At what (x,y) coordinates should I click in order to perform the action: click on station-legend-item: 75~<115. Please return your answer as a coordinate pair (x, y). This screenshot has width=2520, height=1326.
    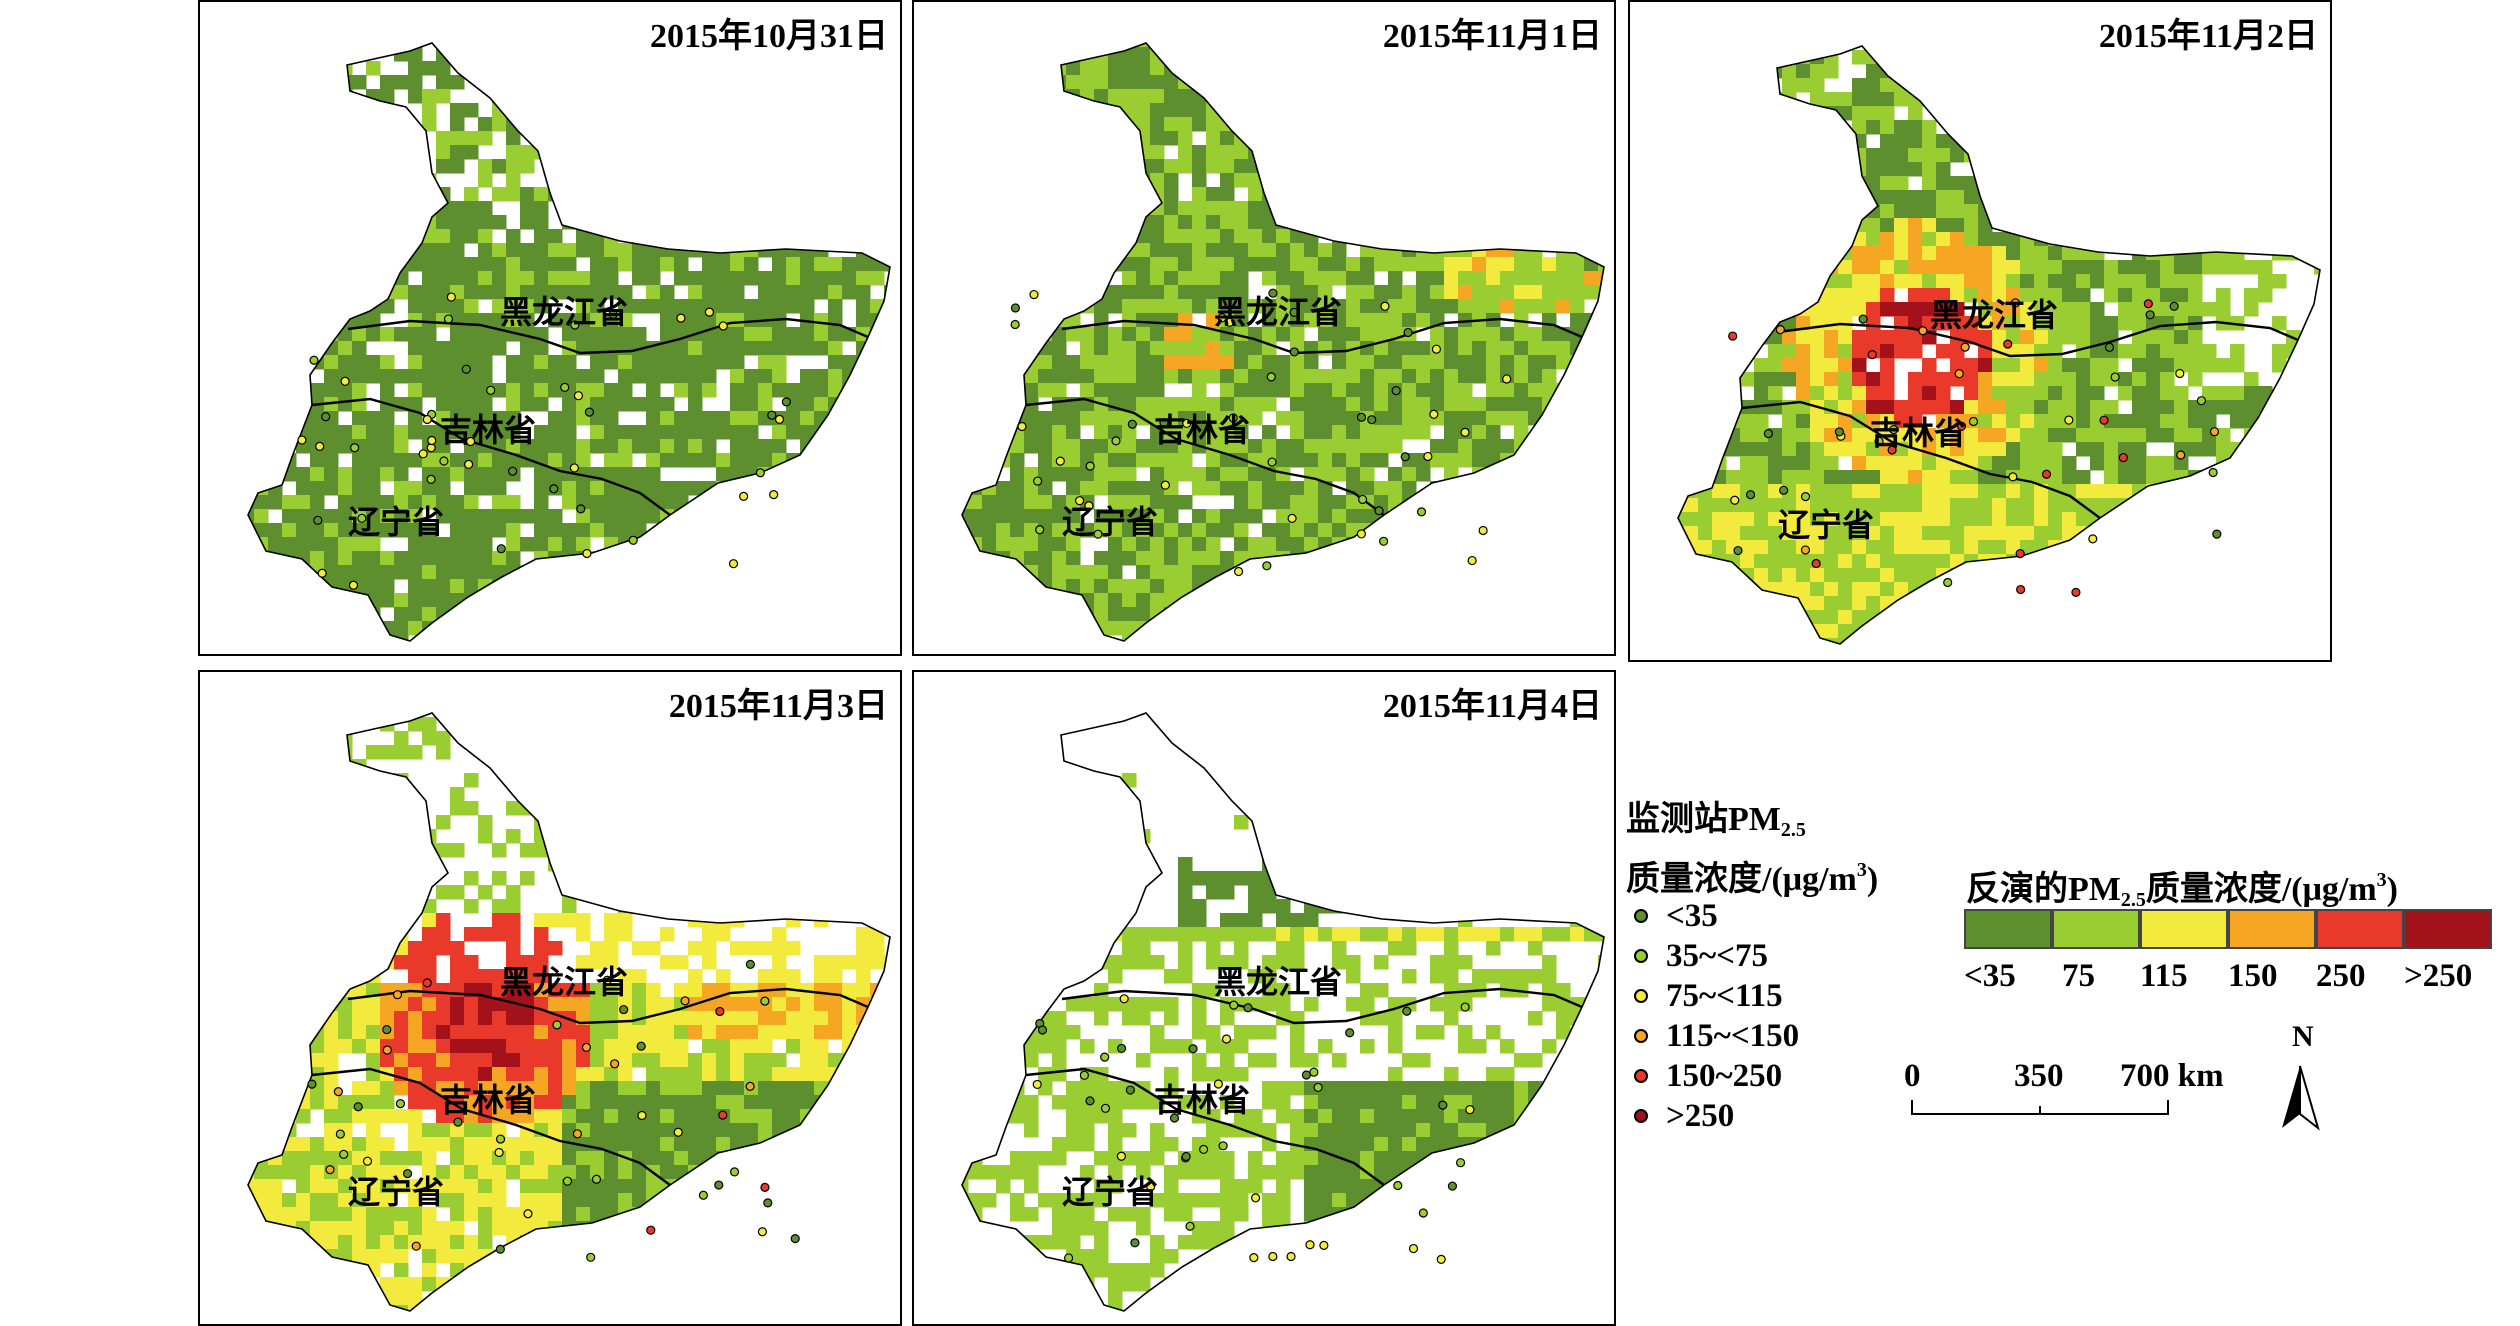
    Looking at the image, I should click on (1713, 996).